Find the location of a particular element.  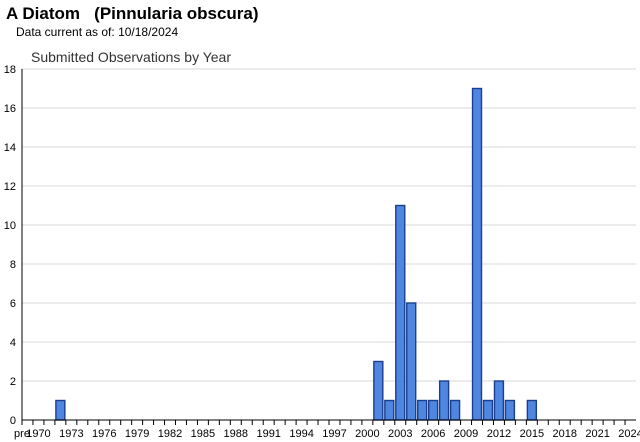

bar-1972 is located at coordinates (60, 410).